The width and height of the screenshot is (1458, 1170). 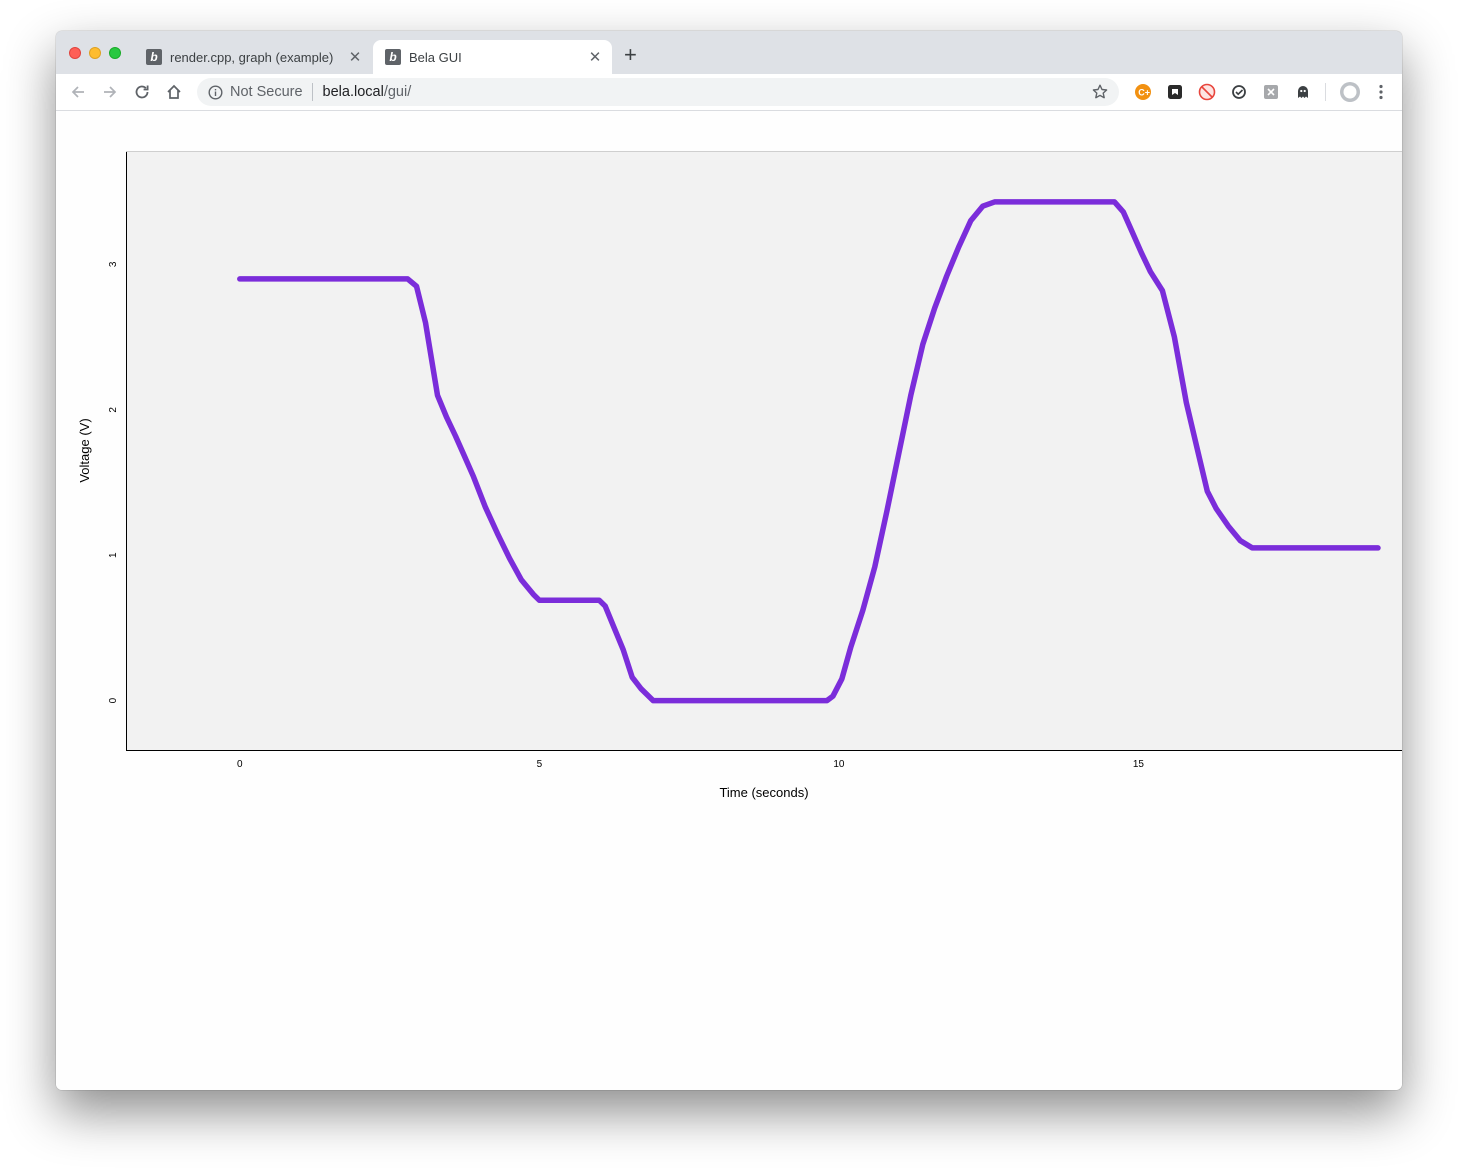 I want to click on pocket-extension-icon, so click(x=1175, y=92).